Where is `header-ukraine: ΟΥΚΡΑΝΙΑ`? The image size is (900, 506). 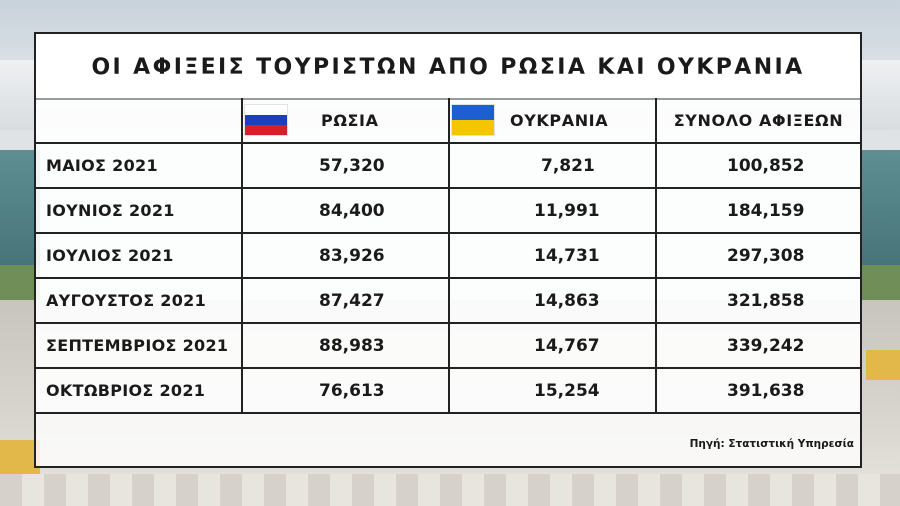
header-ukraine: ΟΥΚΡΑΝΙΑ is located at coordinates (552, 121).